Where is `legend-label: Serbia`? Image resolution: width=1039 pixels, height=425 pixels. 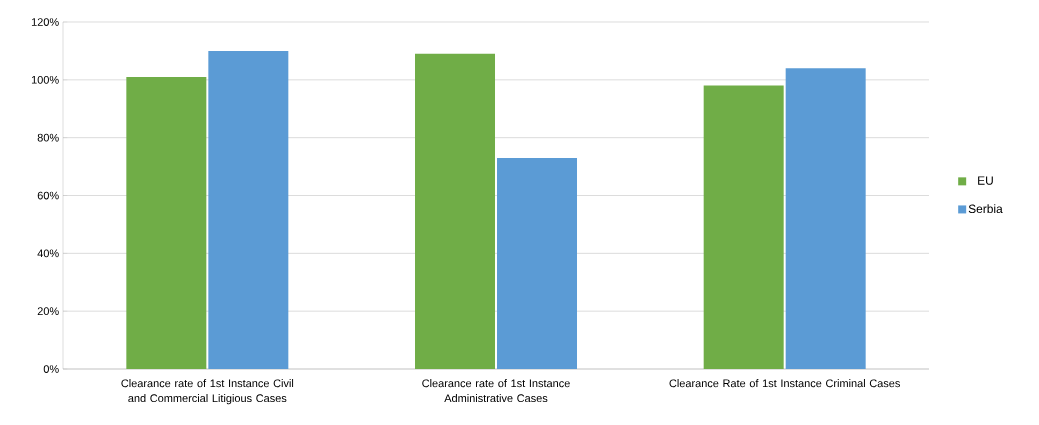
legend-label: Serbia is located at coordinates (985, 209).